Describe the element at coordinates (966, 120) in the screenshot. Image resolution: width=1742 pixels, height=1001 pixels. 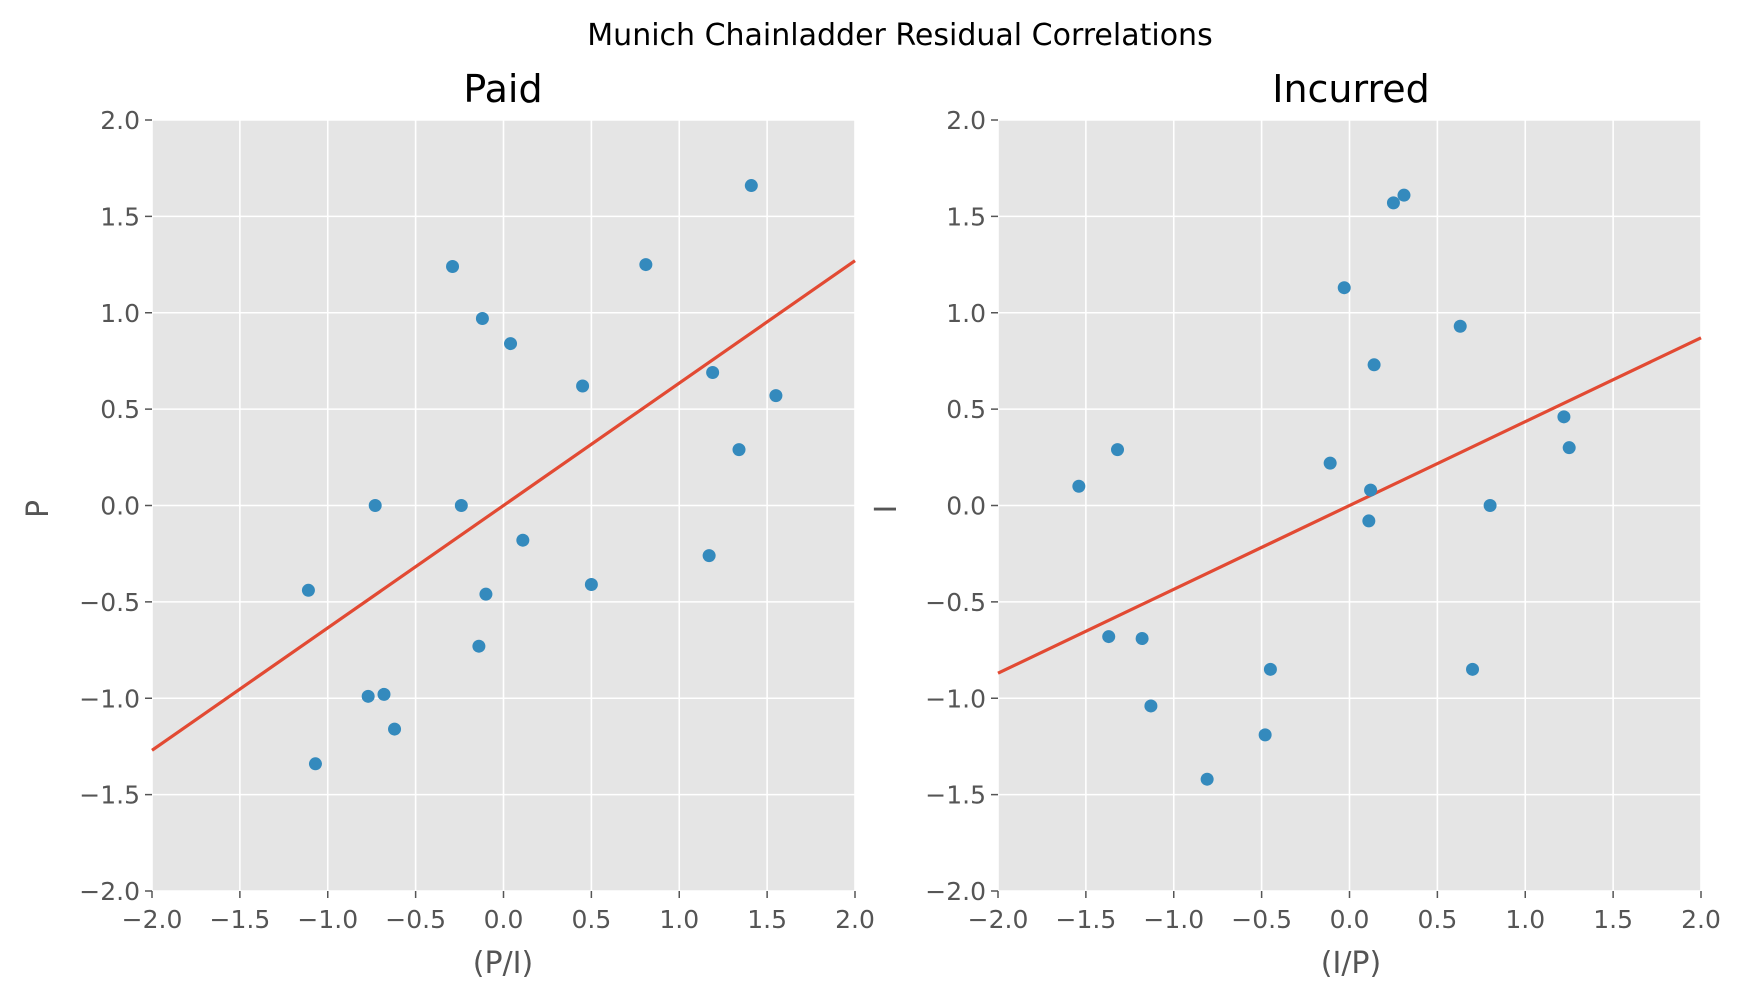
I see `incurred-y-tick-label: 2.0` at that location.